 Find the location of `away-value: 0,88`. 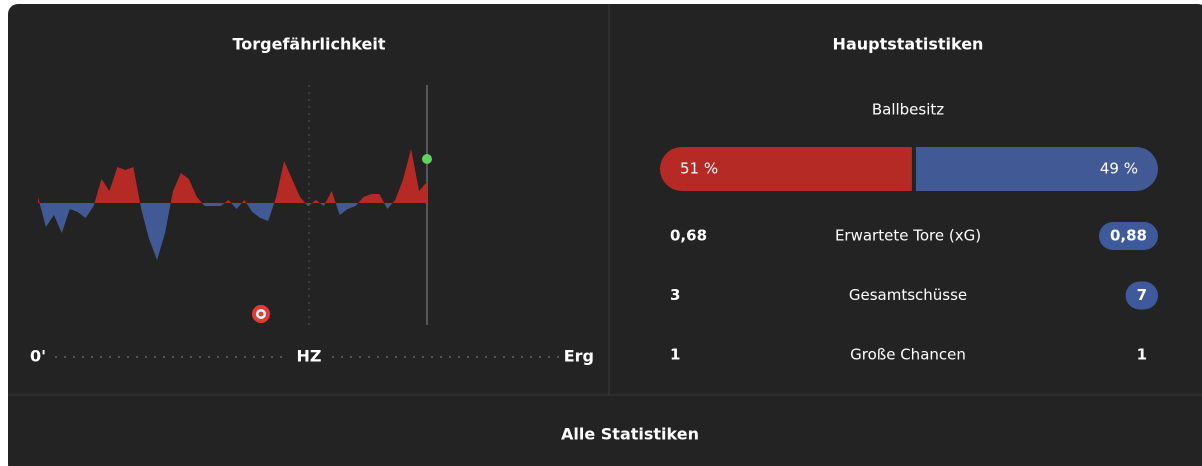

away-value: 0,88 is located at coordinates (1128, 236).